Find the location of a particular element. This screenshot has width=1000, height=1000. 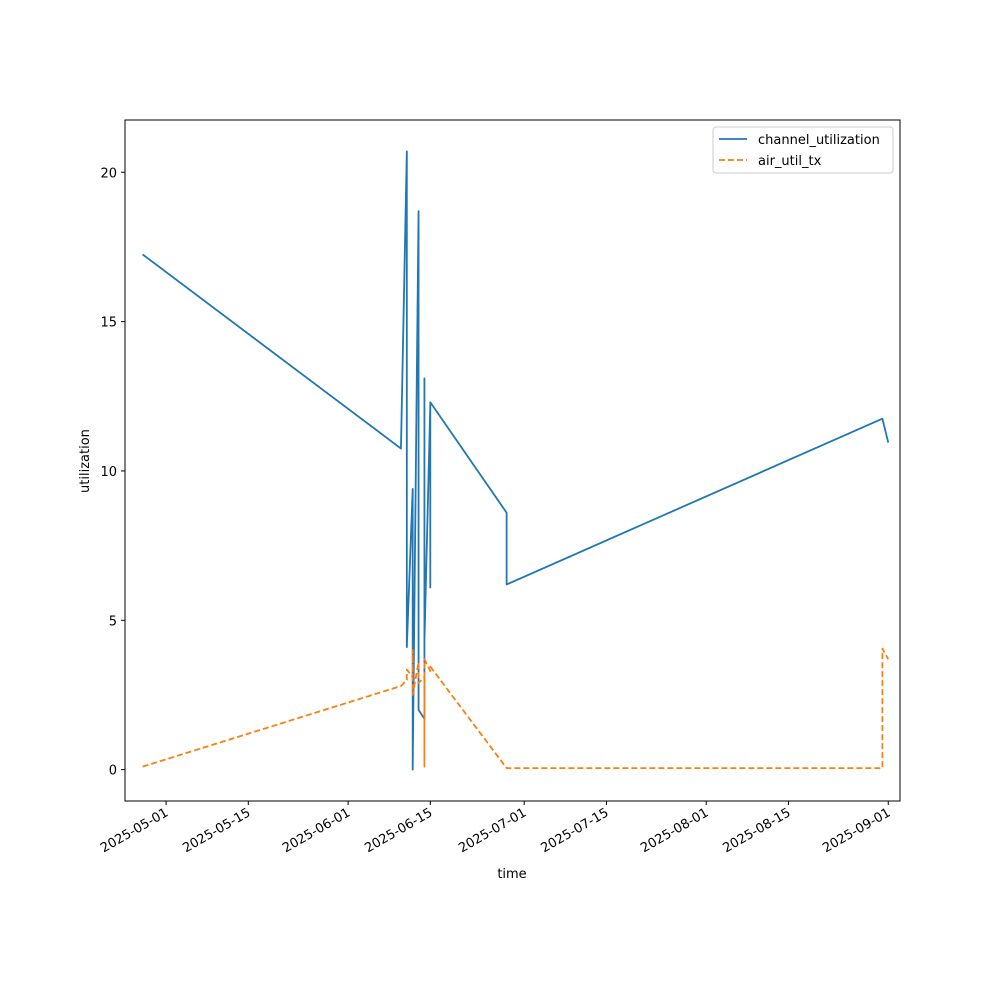

y-tick-label: 10 is located at coordinates (108, 472).